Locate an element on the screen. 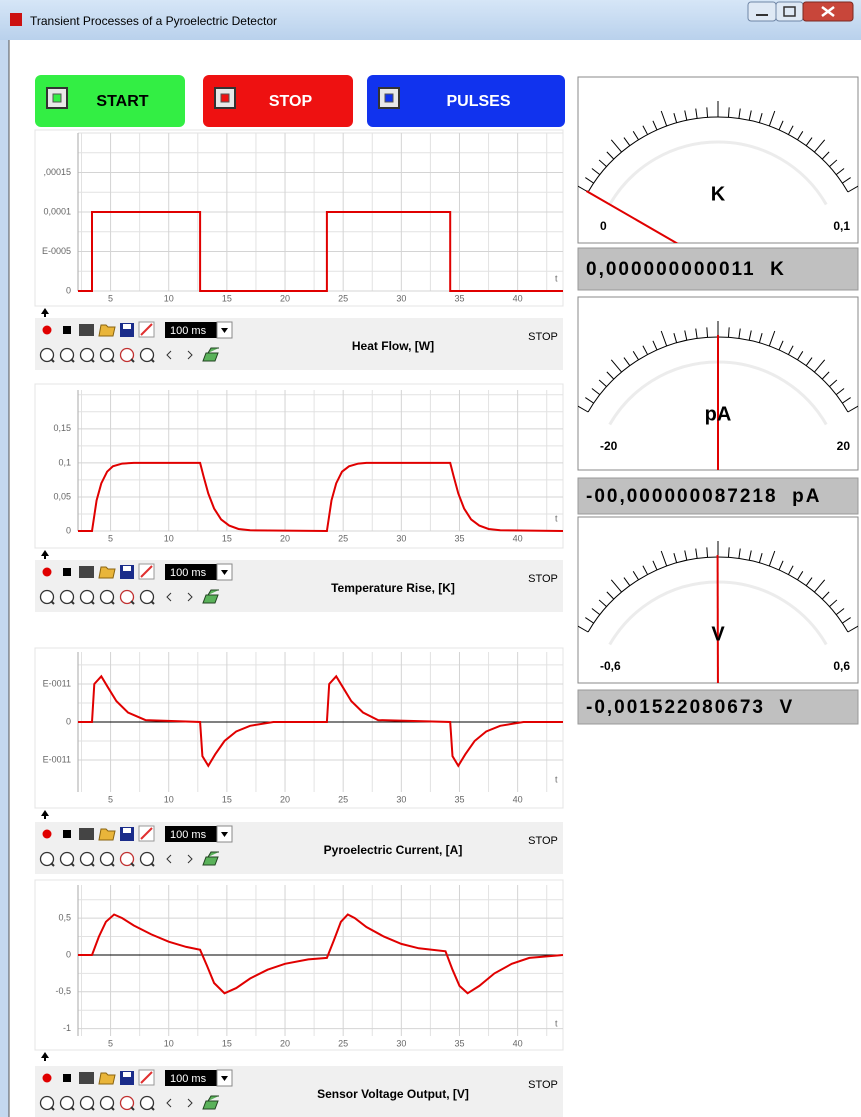 The width and height of the screenshot is (861, 1117). minimize-button is located at coordinates (762, 11).